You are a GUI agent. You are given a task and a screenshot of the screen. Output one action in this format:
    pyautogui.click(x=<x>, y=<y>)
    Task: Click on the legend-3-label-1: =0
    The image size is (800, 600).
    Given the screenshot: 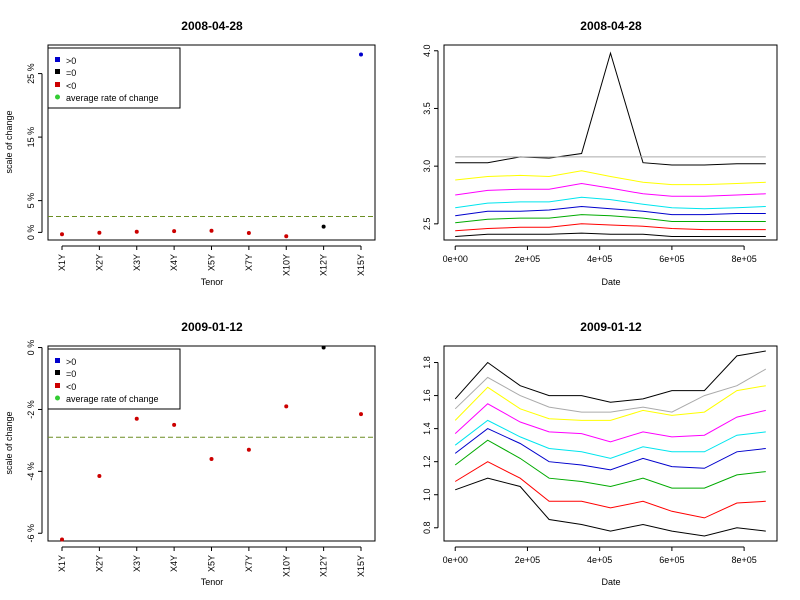 What is the action you would take?
    pyautogui.click(x=71, y=374)
    